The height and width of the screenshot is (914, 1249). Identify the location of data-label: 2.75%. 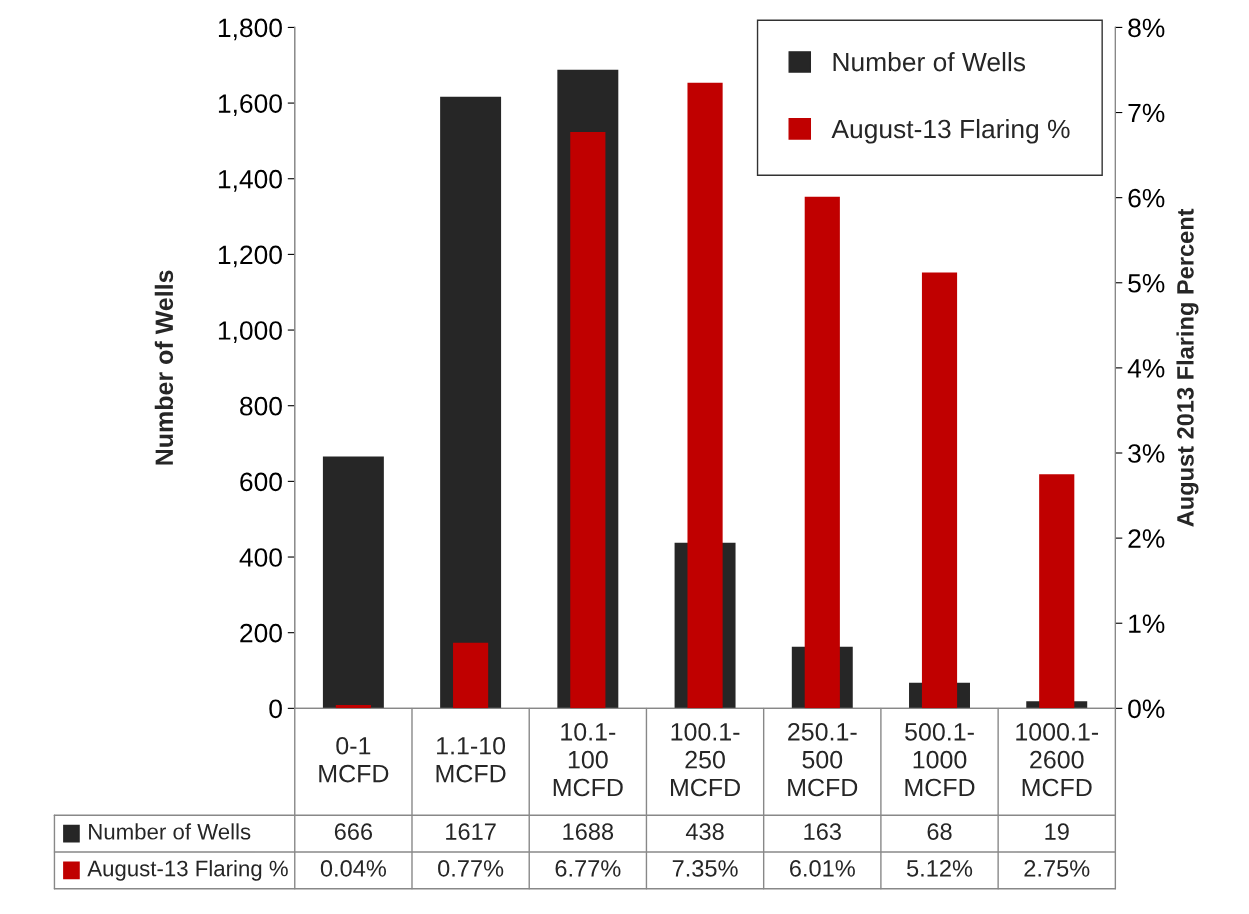
(1057, 868).